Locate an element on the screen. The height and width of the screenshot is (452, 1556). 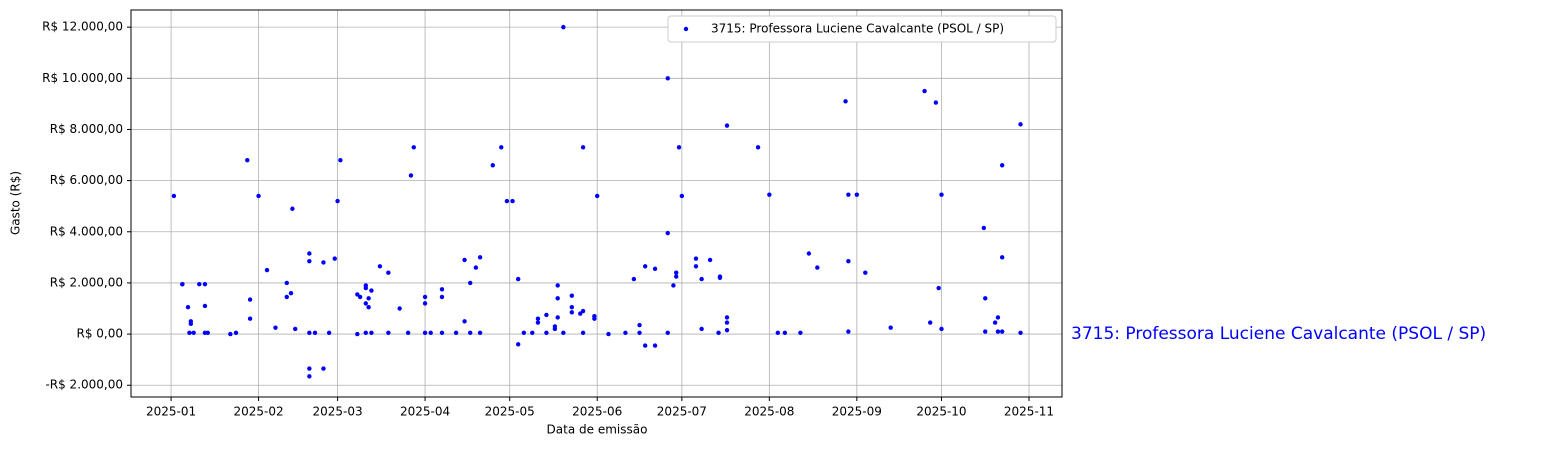
y-tick-label: R$ 4.000,00 is located at coordinates (86, 231).